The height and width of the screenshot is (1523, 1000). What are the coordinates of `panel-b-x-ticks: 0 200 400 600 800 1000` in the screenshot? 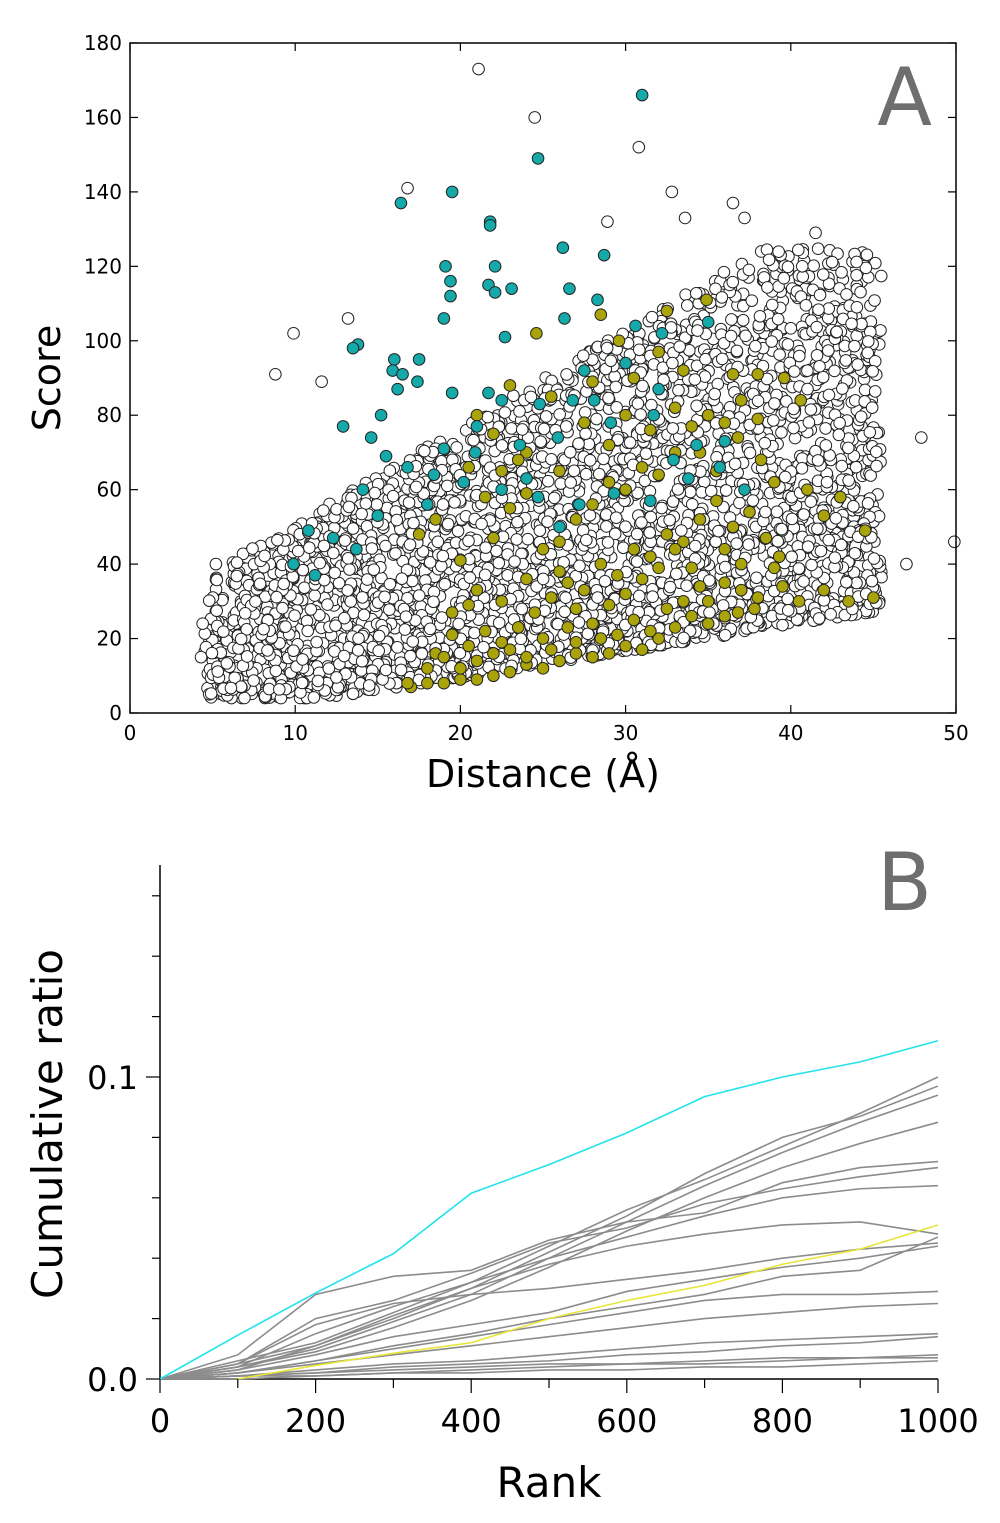 It's located at (564, 1409).